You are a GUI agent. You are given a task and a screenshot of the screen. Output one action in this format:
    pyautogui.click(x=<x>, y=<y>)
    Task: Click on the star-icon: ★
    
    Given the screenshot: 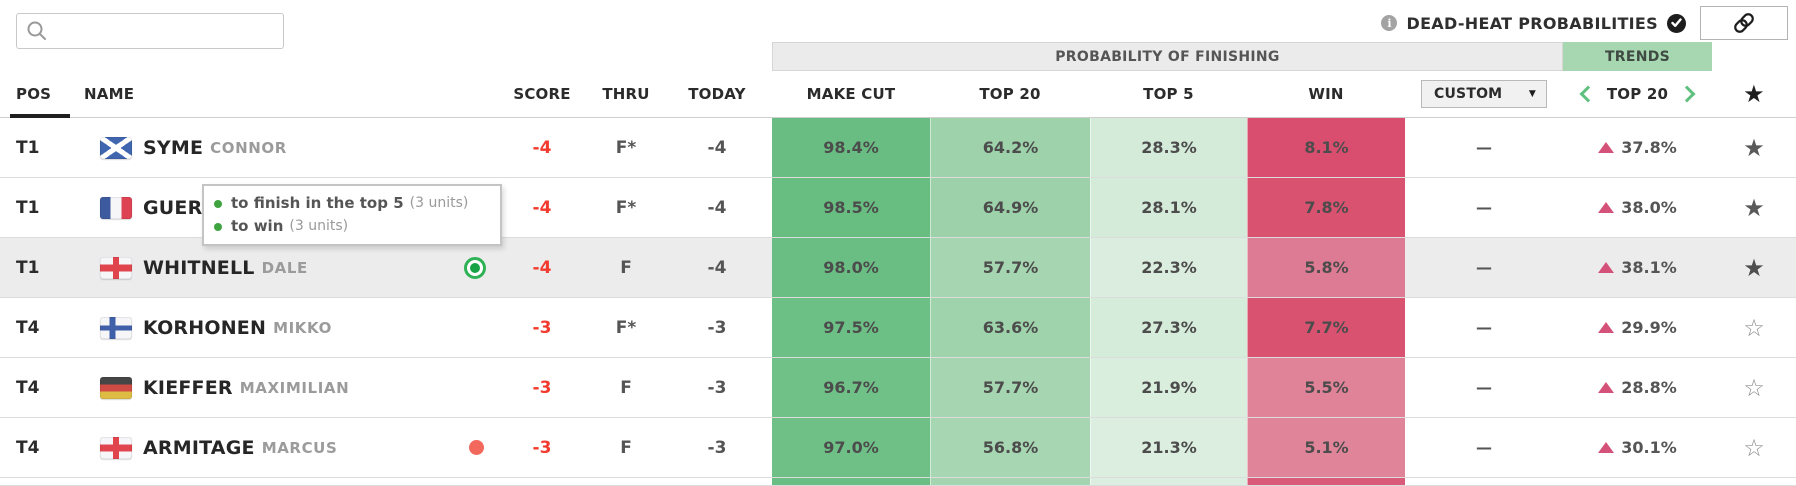 What is the action you would take?
    pyautogui.click(x=1754, y=94)
    